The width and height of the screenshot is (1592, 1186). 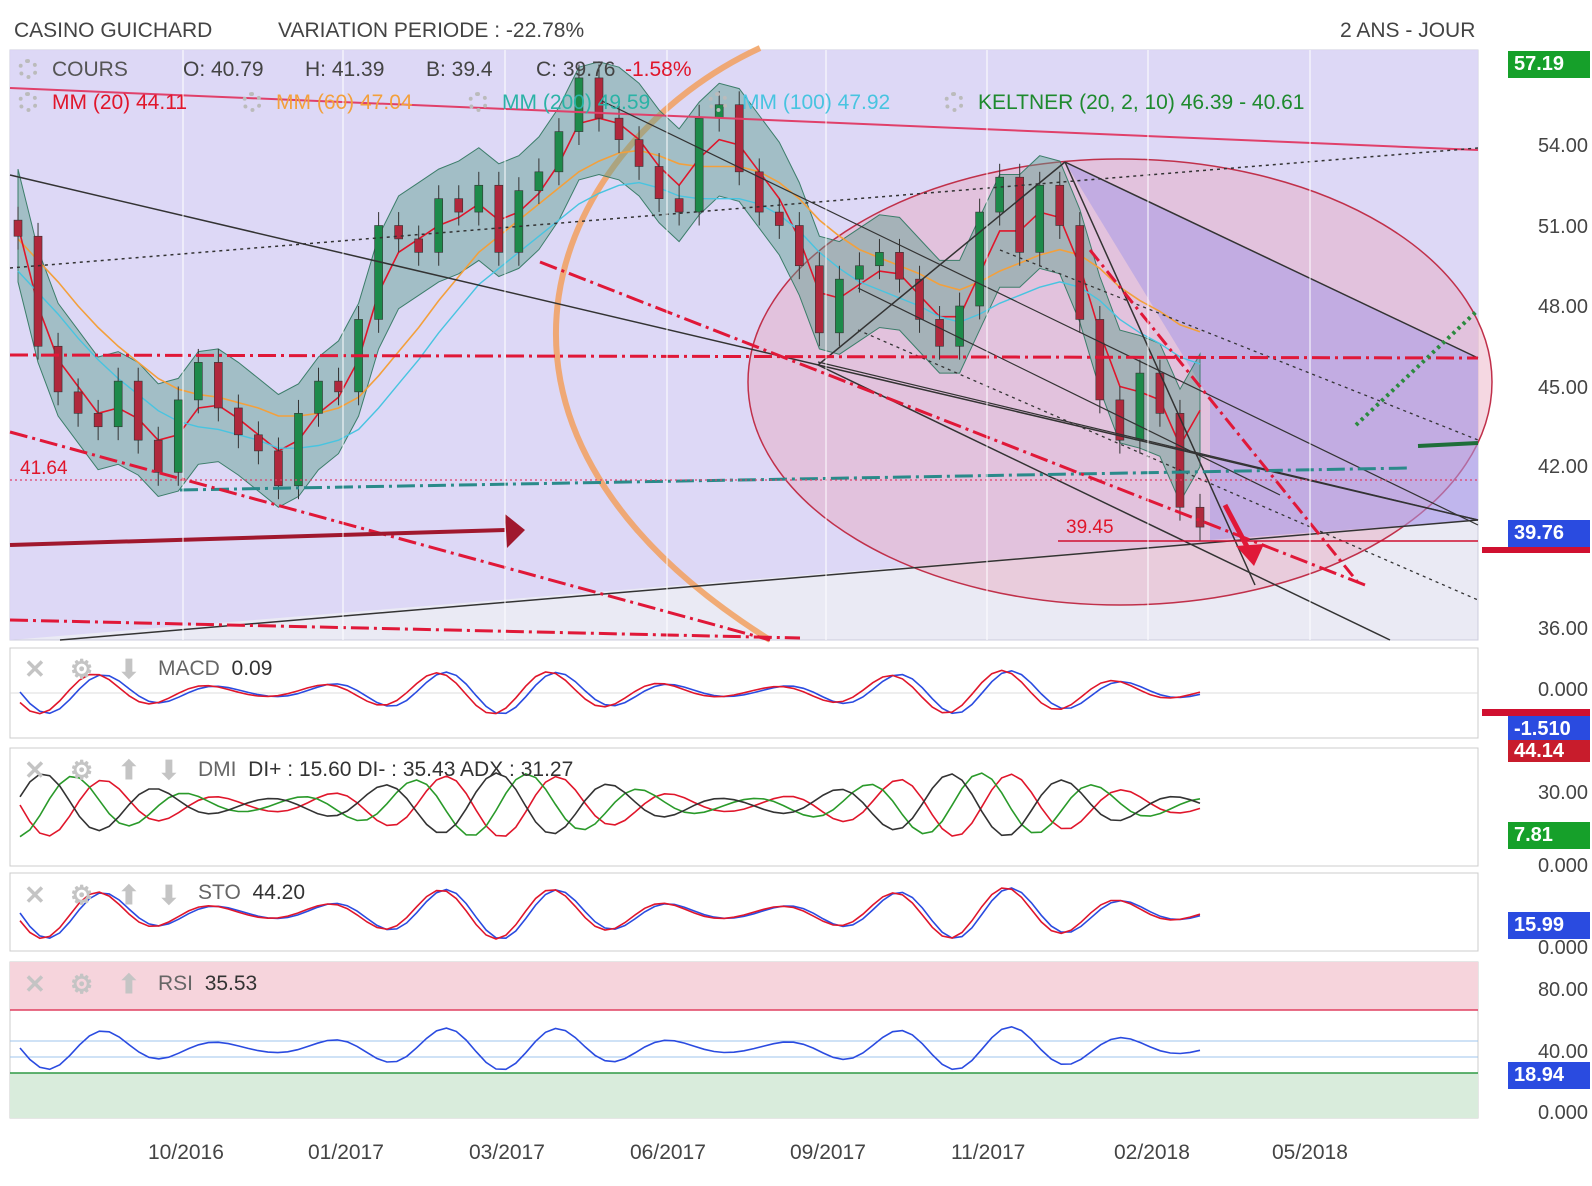 I want to click on mm200-legend: MM (200) 49.59, so click(x=559, y=103).